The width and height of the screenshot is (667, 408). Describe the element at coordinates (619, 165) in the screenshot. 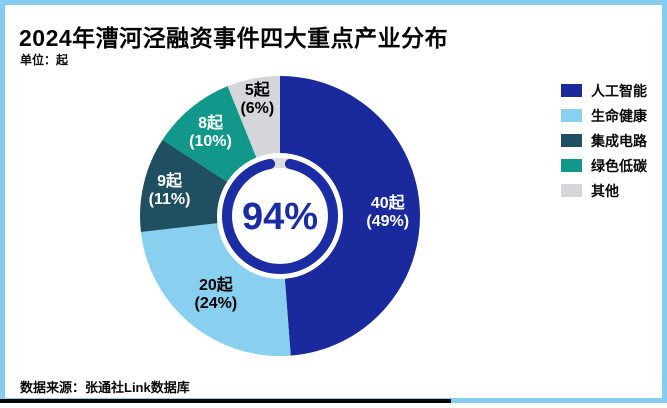

I see `legend-item-label: 绿色低碳` at that location.